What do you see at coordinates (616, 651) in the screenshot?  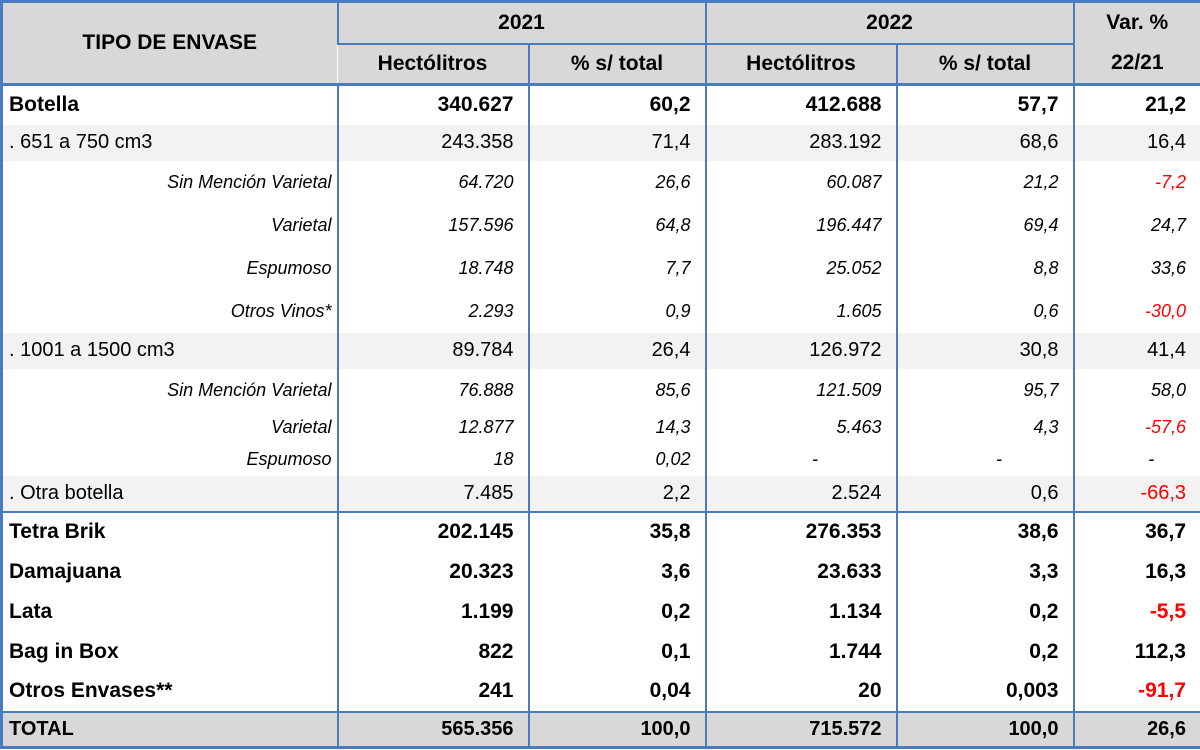 I see `pct-total-2021-value: 0,1` at bounding box center [616, 651].